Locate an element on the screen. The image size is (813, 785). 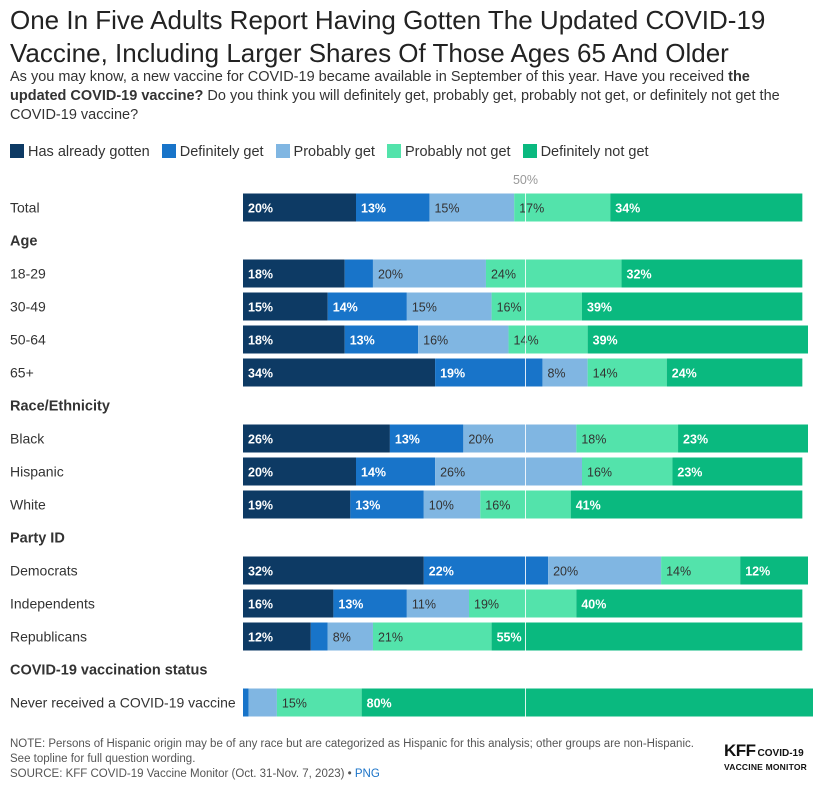
data-label-13-0: 12% is located at coordinates (260, 638).